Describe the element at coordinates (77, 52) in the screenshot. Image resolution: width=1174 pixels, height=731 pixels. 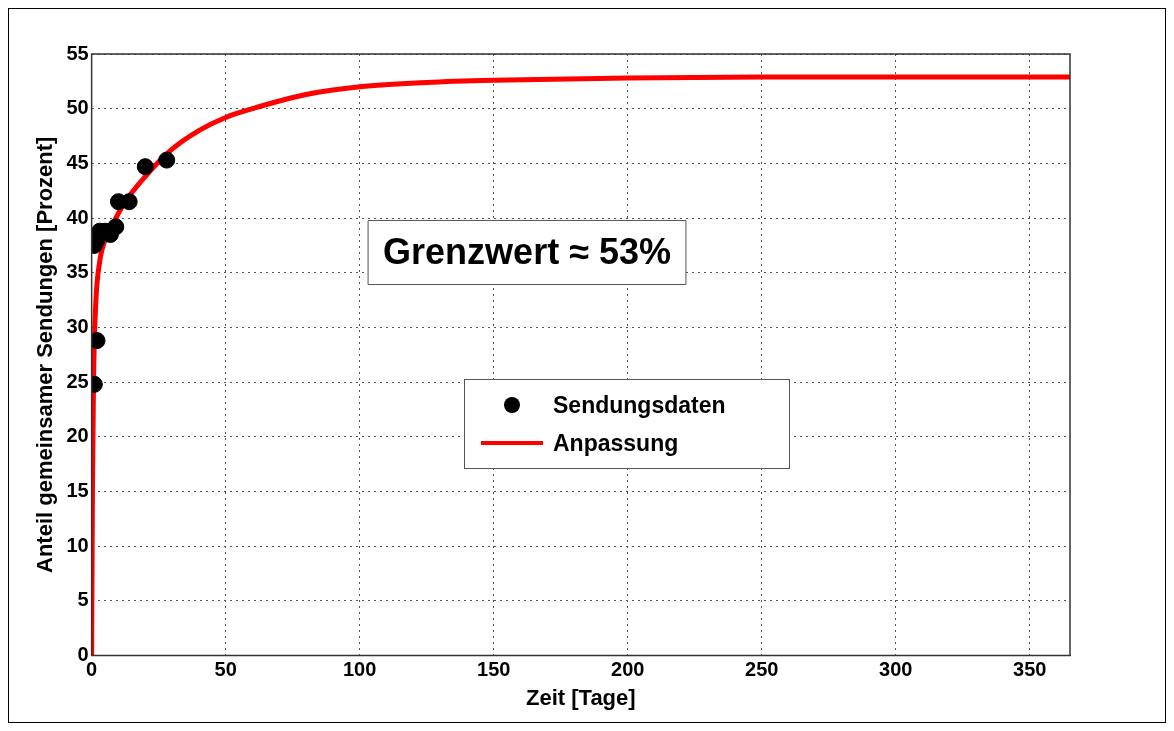
I see `y-tick-label: 55` at that location.